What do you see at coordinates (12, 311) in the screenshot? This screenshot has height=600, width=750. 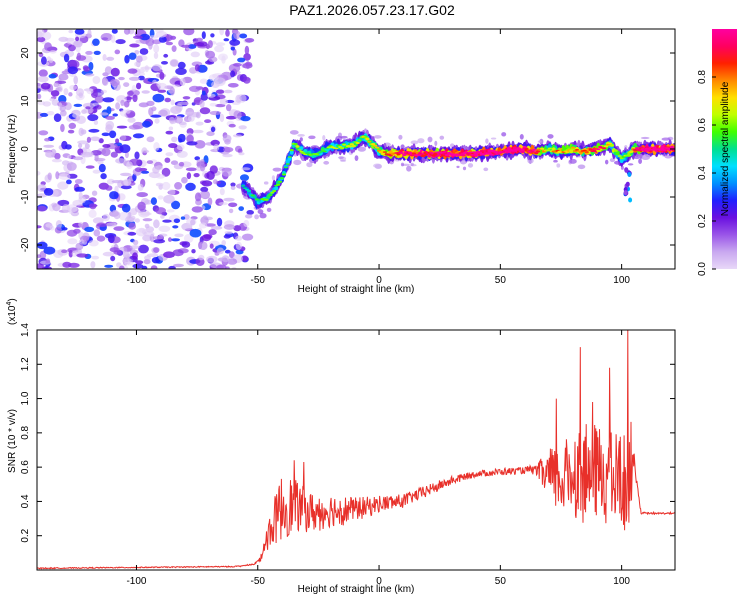 I see `svg-text: (x104)` at bounding box center [12, 311].